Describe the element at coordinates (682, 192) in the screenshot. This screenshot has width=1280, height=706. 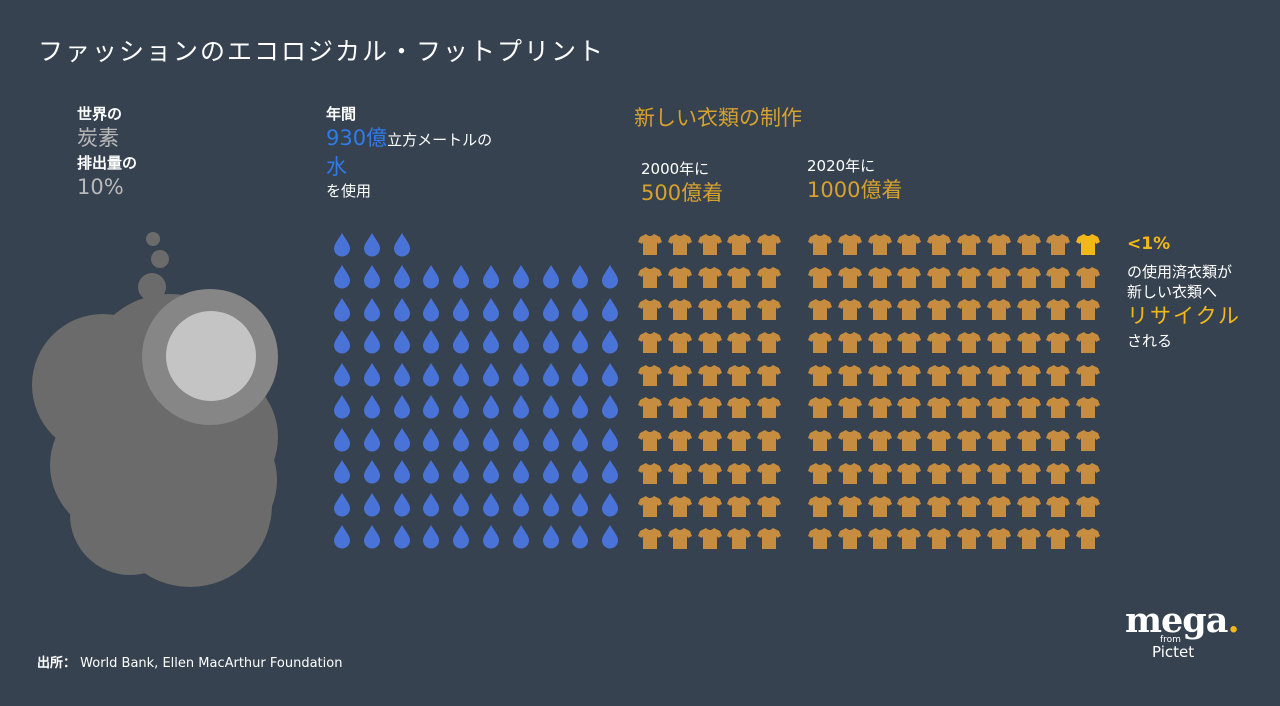
I see `clothes-2000-value: 500億着` at that location.